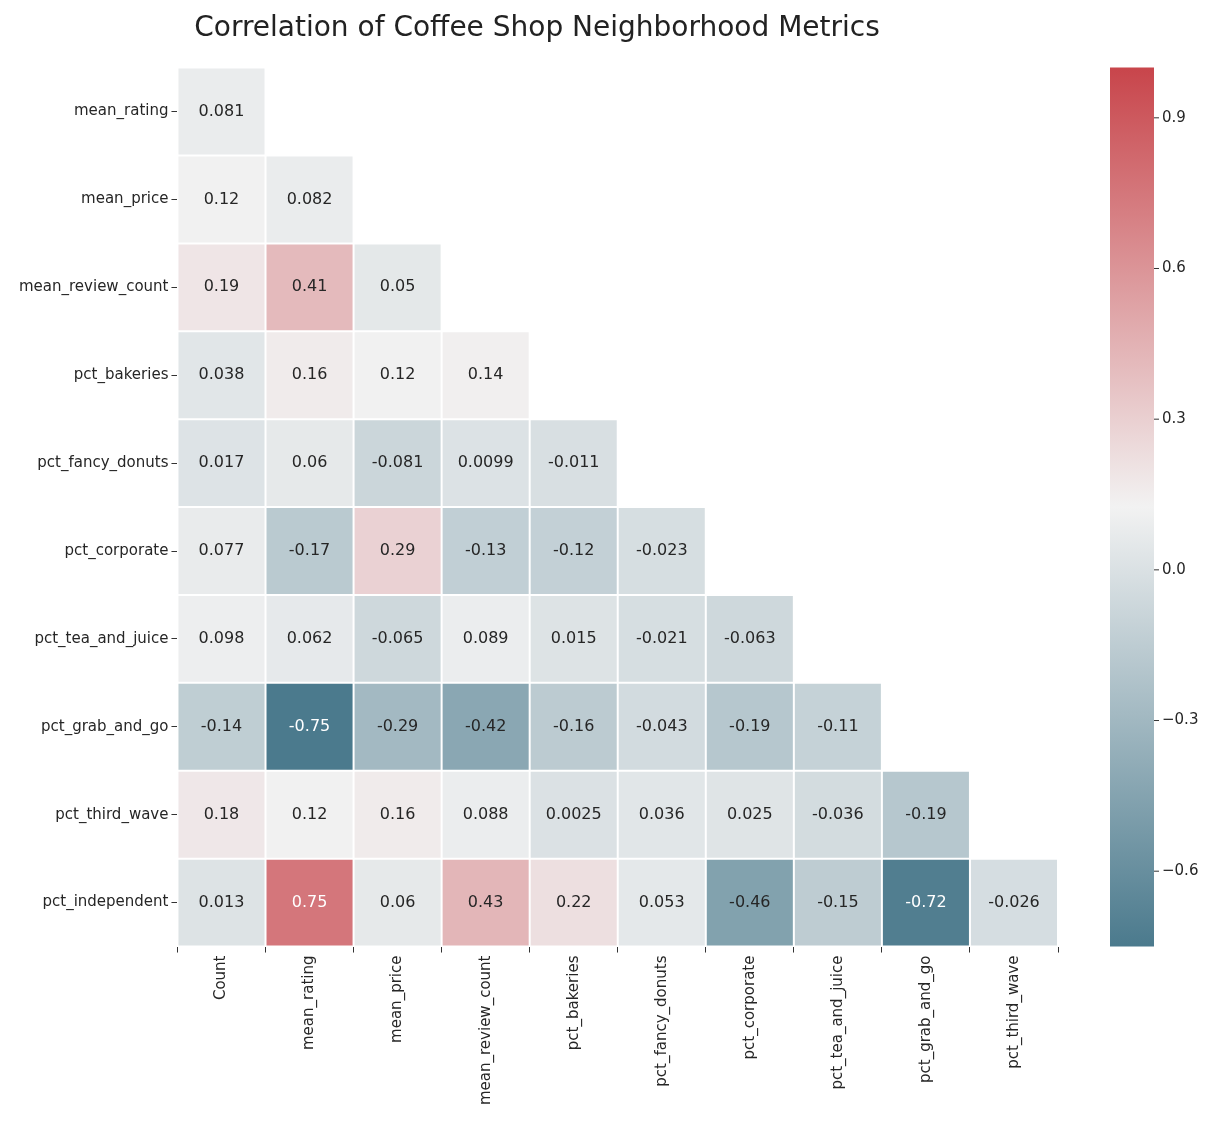 The height and width of the screenshot is (1132, 1228). Describe the element at coordinates (485, 462) in the screenshot. I see `data-label: 0.0099` at that location.